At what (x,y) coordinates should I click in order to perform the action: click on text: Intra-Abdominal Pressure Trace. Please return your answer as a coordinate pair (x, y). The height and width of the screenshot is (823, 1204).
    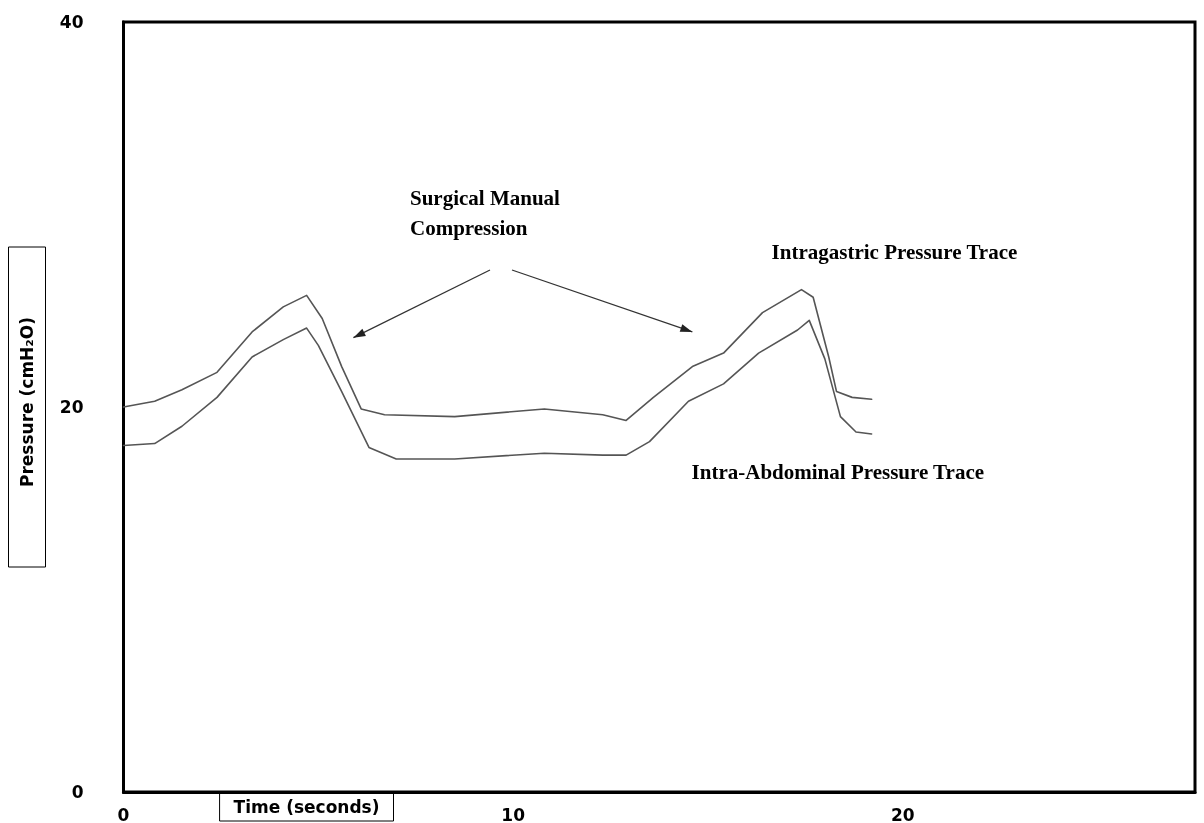
    Looking at the image, I should click on (838, 472).